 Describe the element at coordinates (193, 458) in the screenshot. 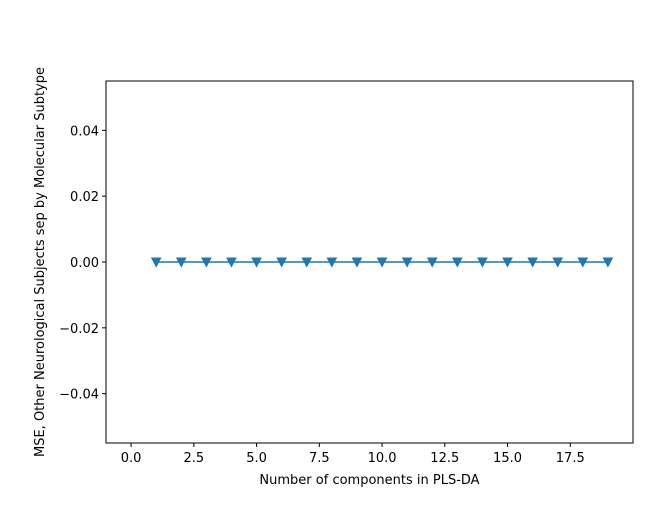

I see `x-tick-label: 2.5` at that location.